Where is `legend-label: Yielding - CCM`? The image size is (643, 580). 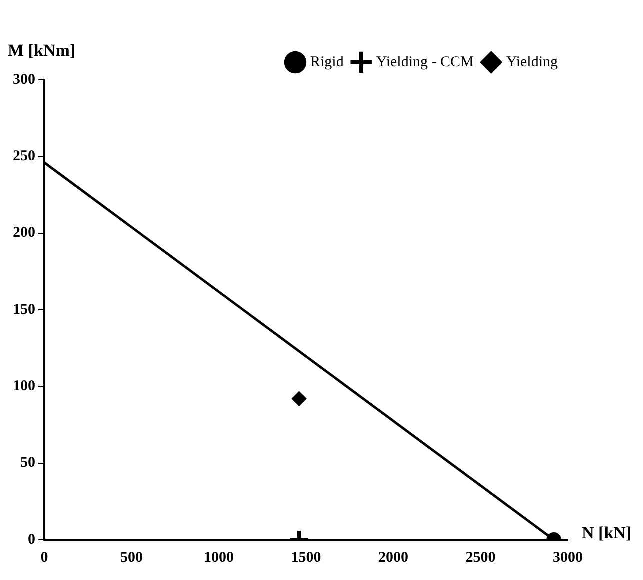 legend-label: Yielding - CCM is located at coordinates (425, 62).